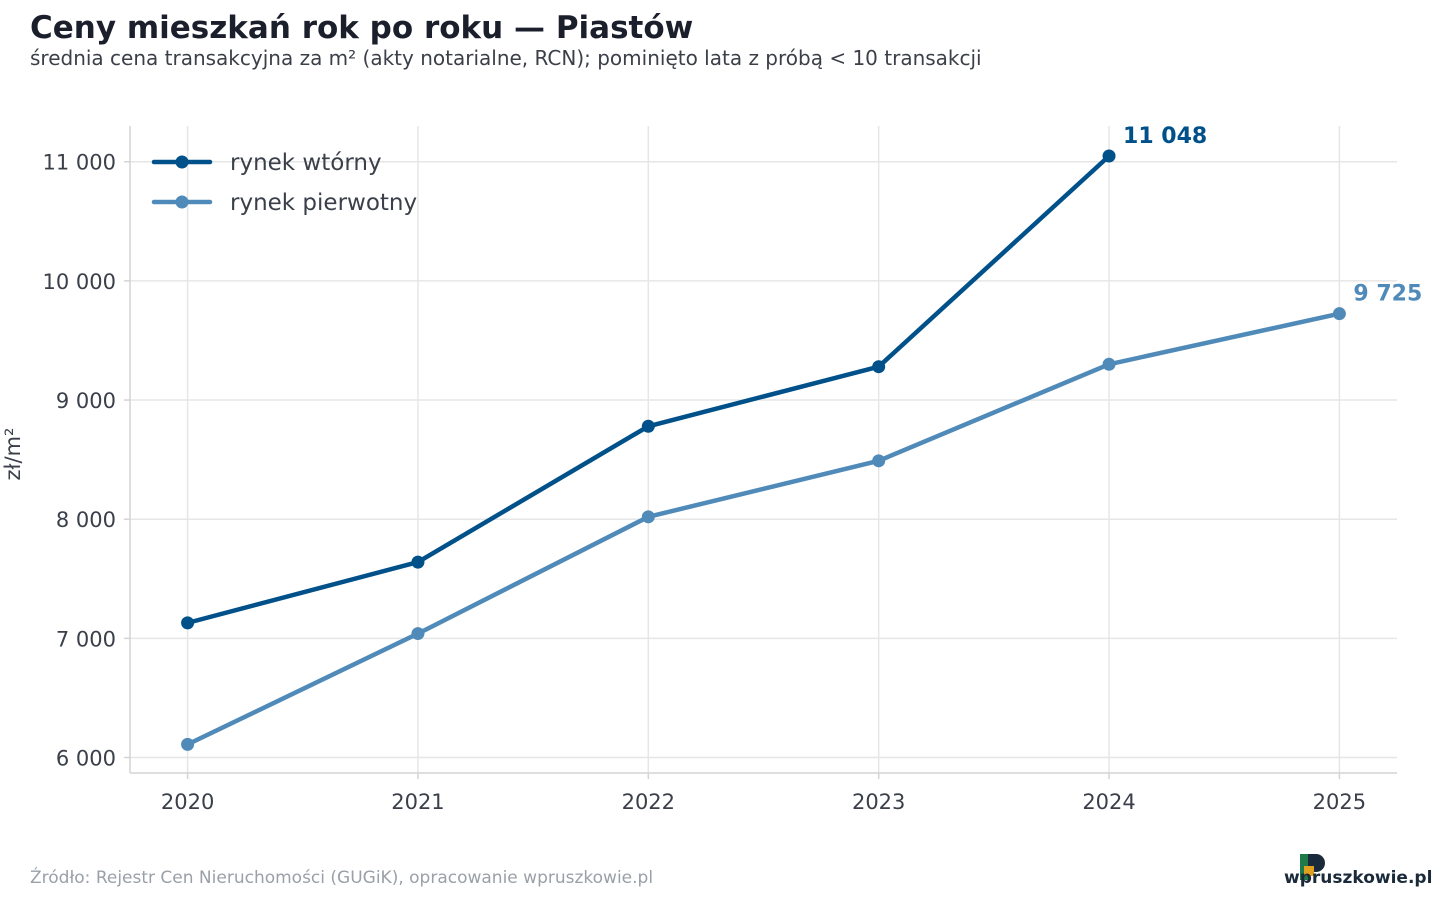 Image resolution: width=1440 pixels, height=900 pixels. I want to click on logo-icon, so click(1312, 867).